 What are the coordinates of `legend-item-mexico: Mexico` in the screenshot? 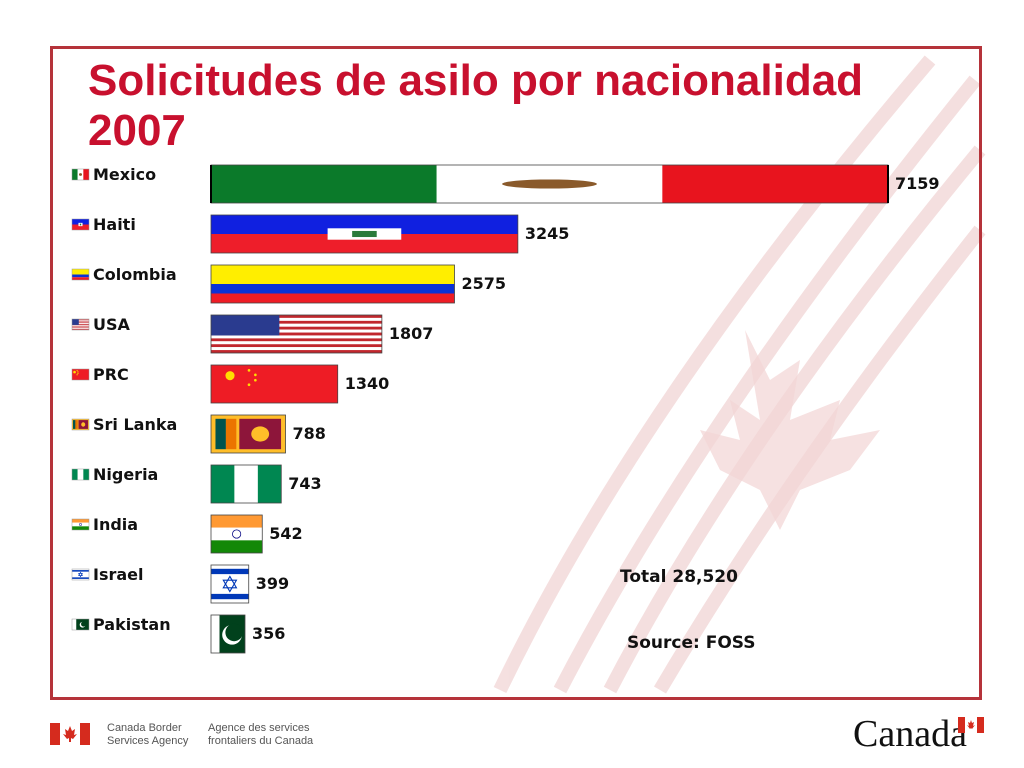 It's located at (113, 174).